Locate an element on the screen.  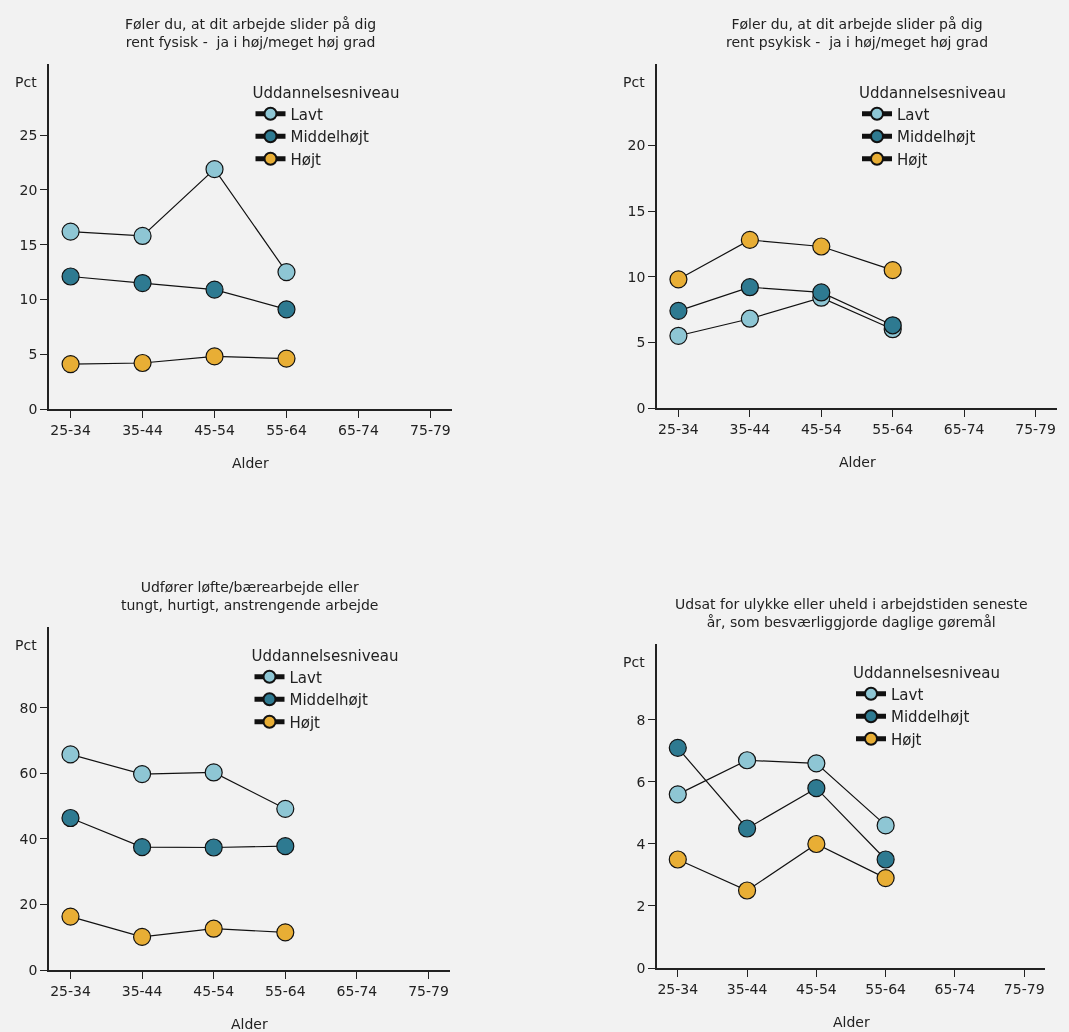
y-tick-label: 25 is located at coordinates (28, 135).